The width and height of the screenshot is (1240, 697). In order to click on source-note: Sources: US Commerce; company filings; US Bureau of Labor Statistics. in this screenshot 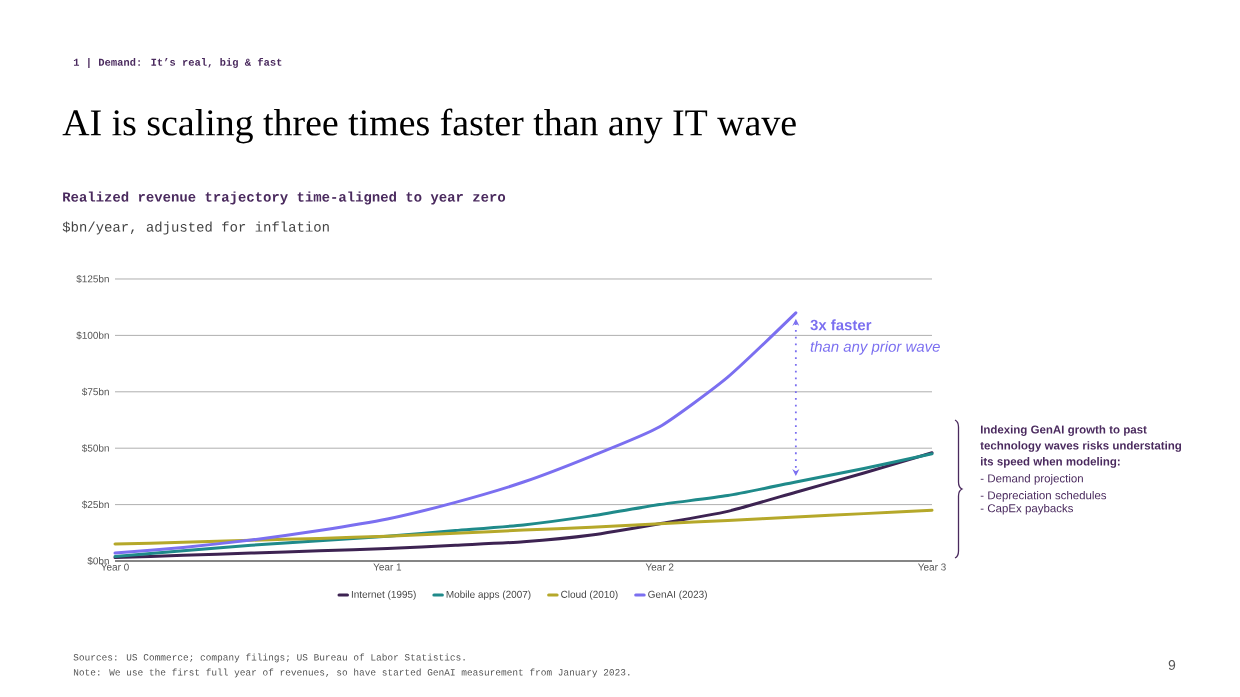, I will do `click(269, 658)`.